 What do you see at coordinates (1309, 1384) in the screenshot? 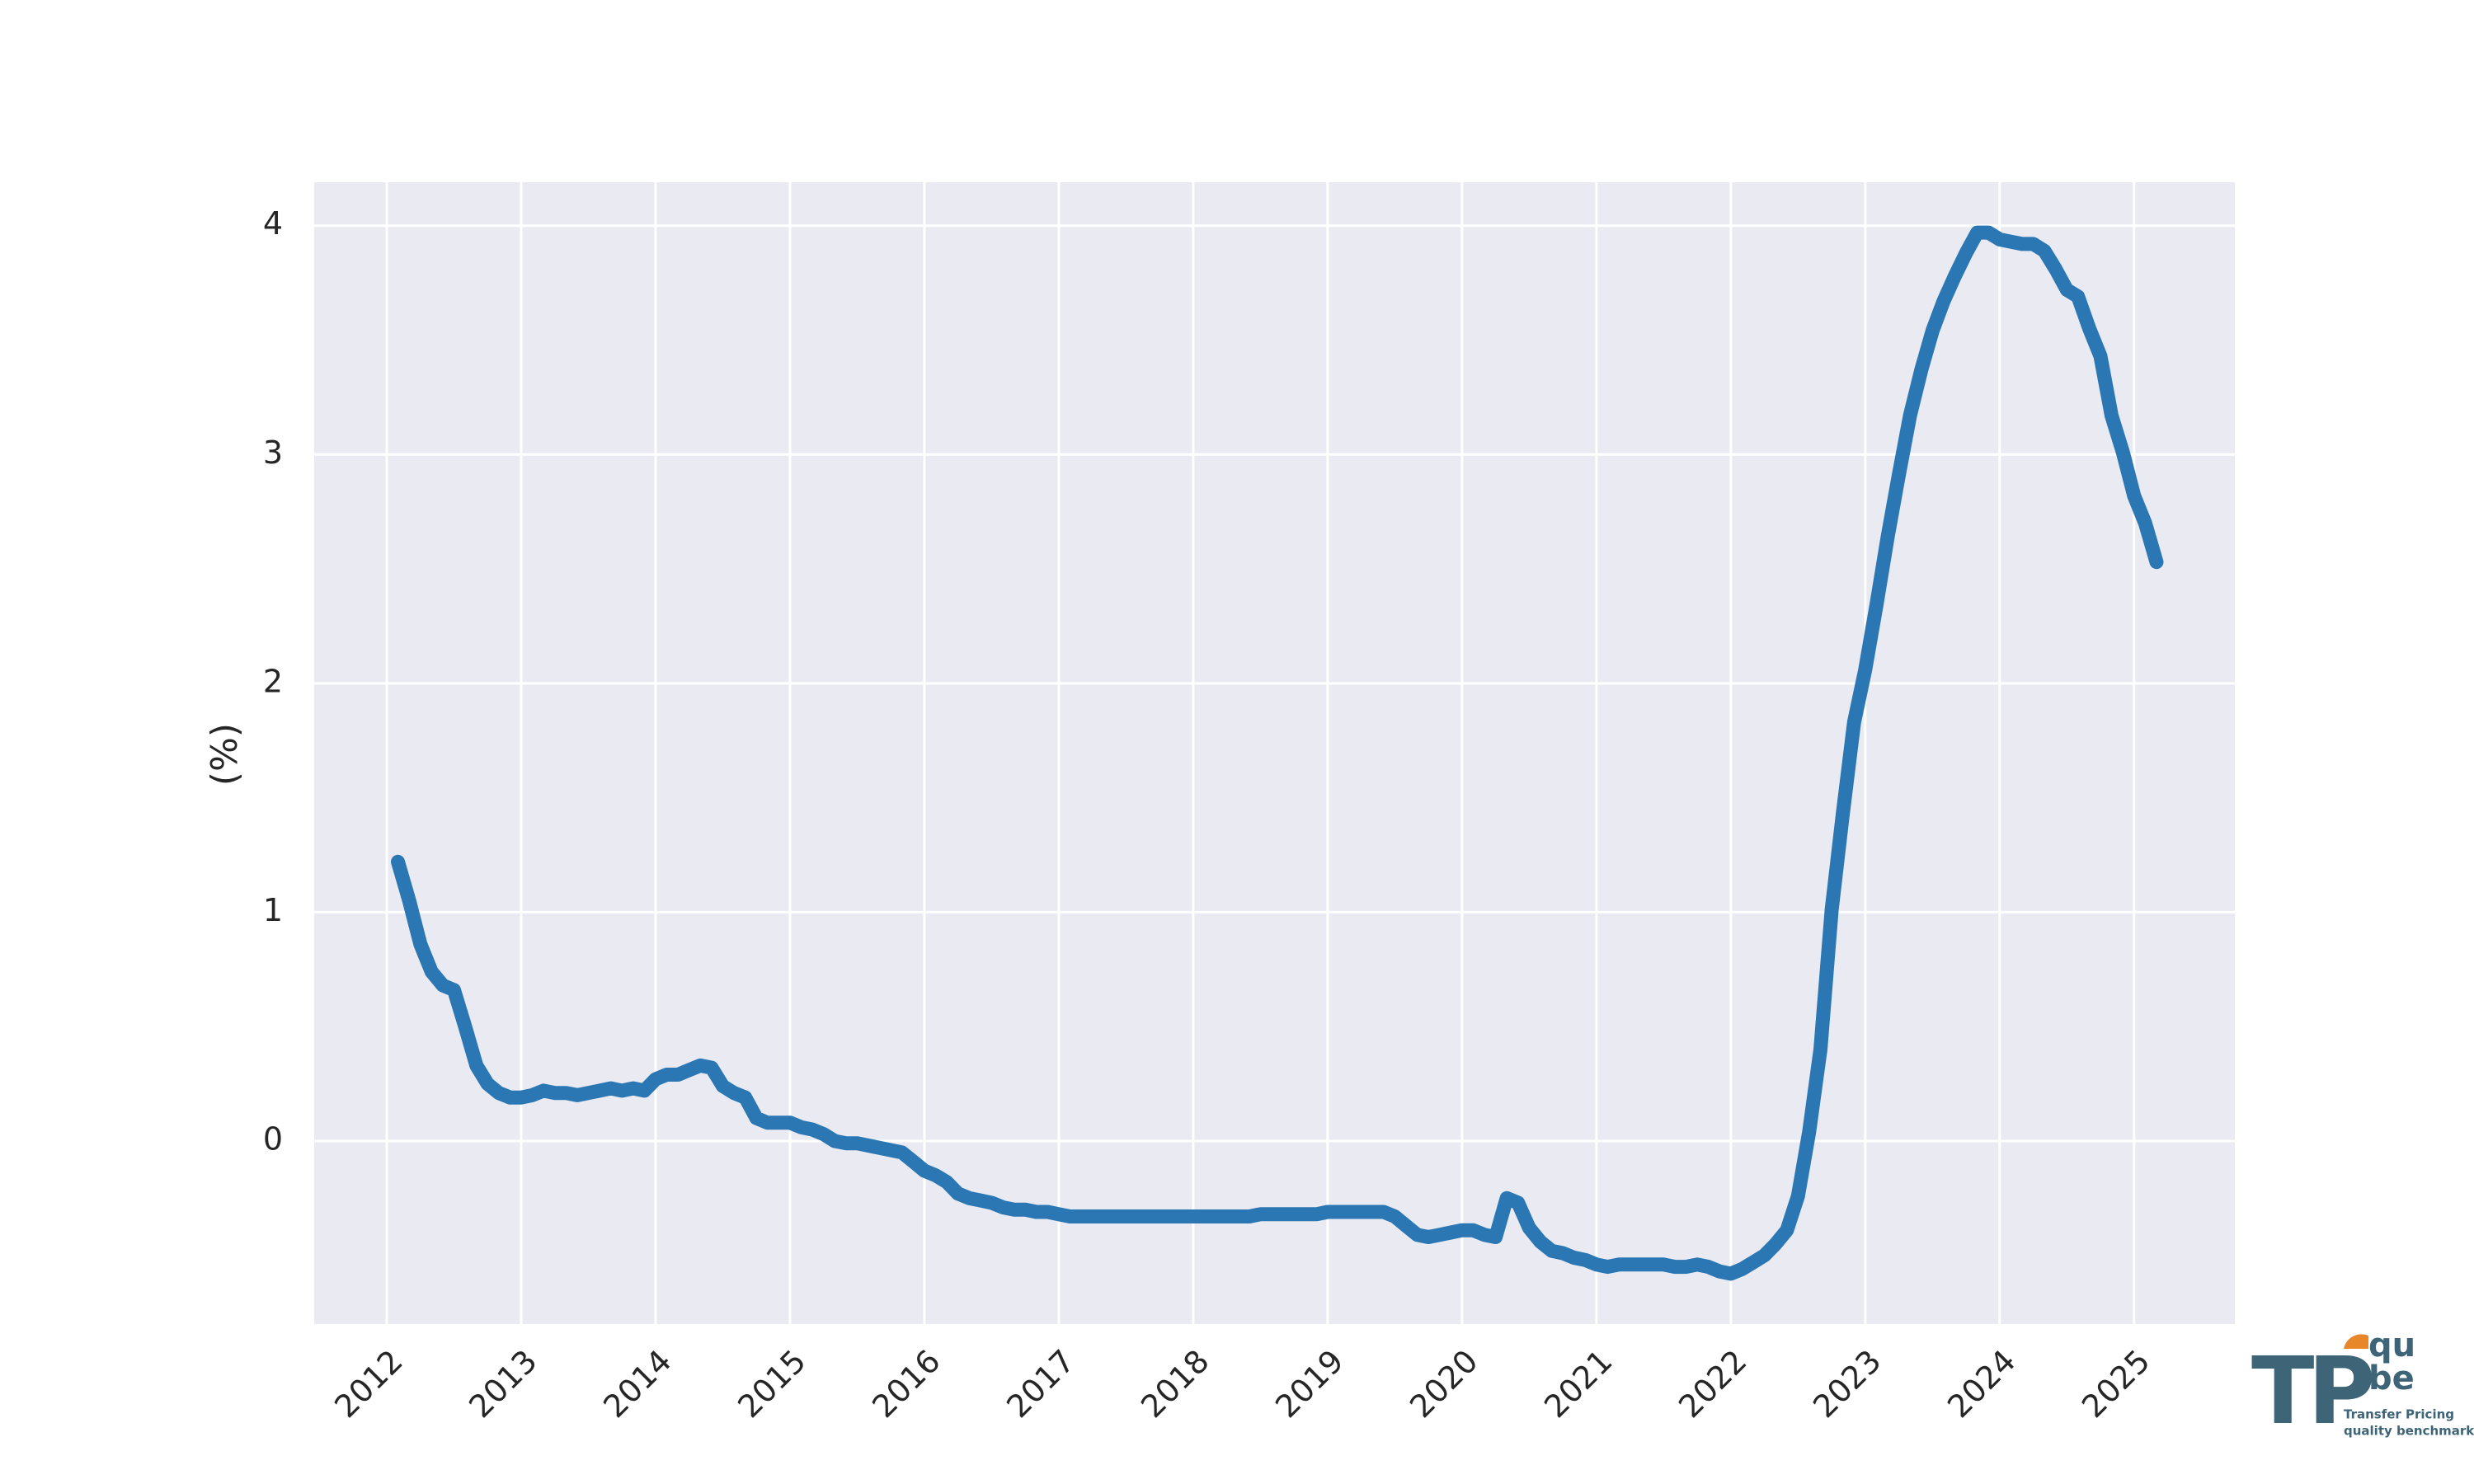
I see `x-tick-label: 2019` at bounding box center [1309, 1384].